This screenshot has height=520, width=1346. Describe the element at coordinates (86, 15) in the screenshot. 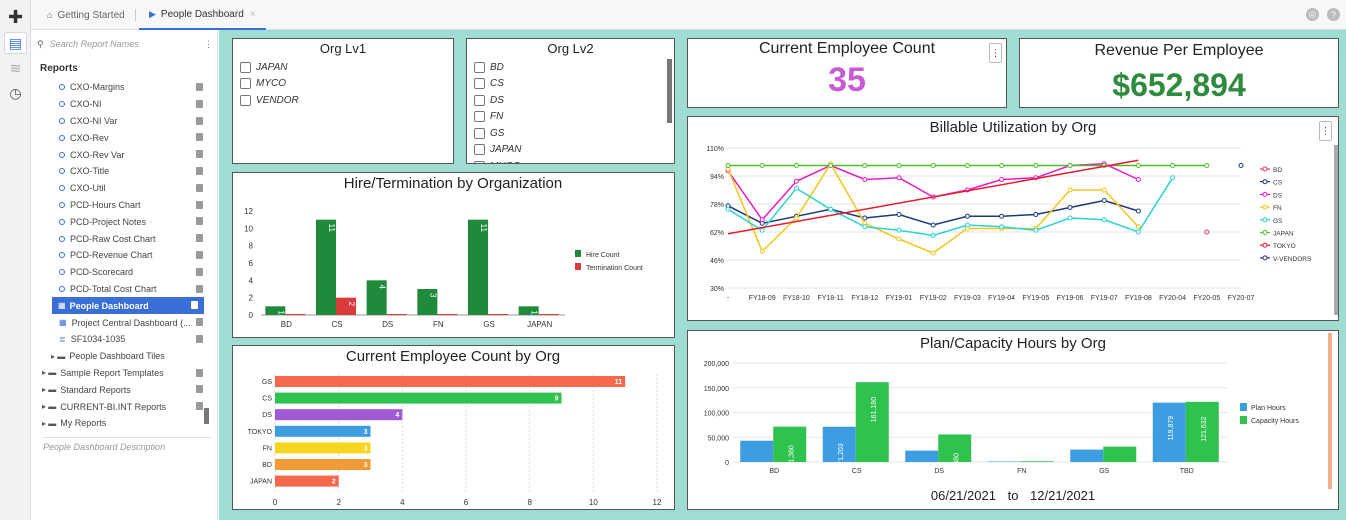

I see `tab-getting-started: ⌂ Getting Started` at that location.